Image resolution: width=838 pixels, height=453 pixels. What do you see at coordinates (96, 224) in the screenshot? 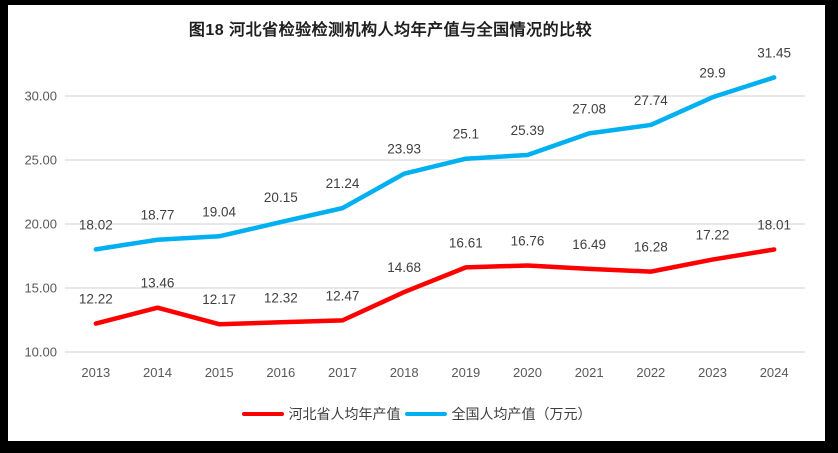
I see `data-label: 18.02` at bounding box center [96, 224].